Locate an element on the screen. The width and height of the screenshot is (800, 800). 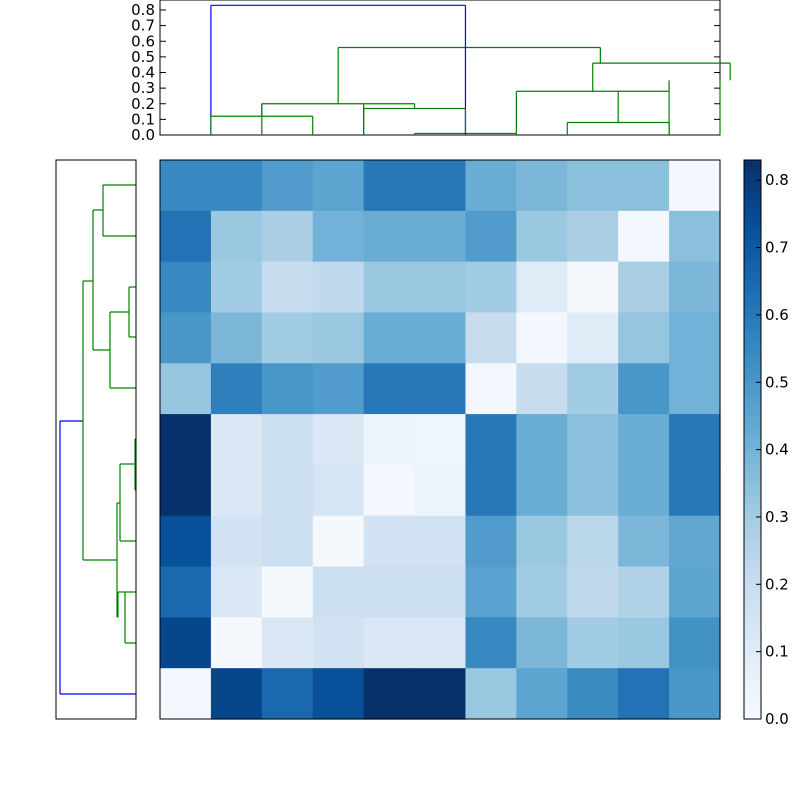
dendrogram-ytick-label: 0.3 is located at coordinates (143, 88).